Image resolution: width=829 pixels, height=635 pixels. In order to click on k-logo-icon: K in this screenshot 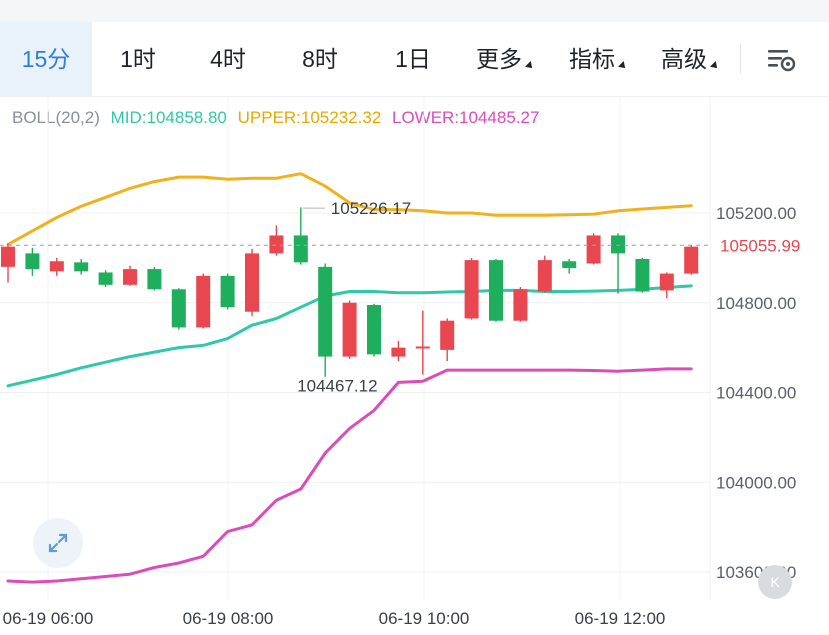, I will do `click(775, 582)`.